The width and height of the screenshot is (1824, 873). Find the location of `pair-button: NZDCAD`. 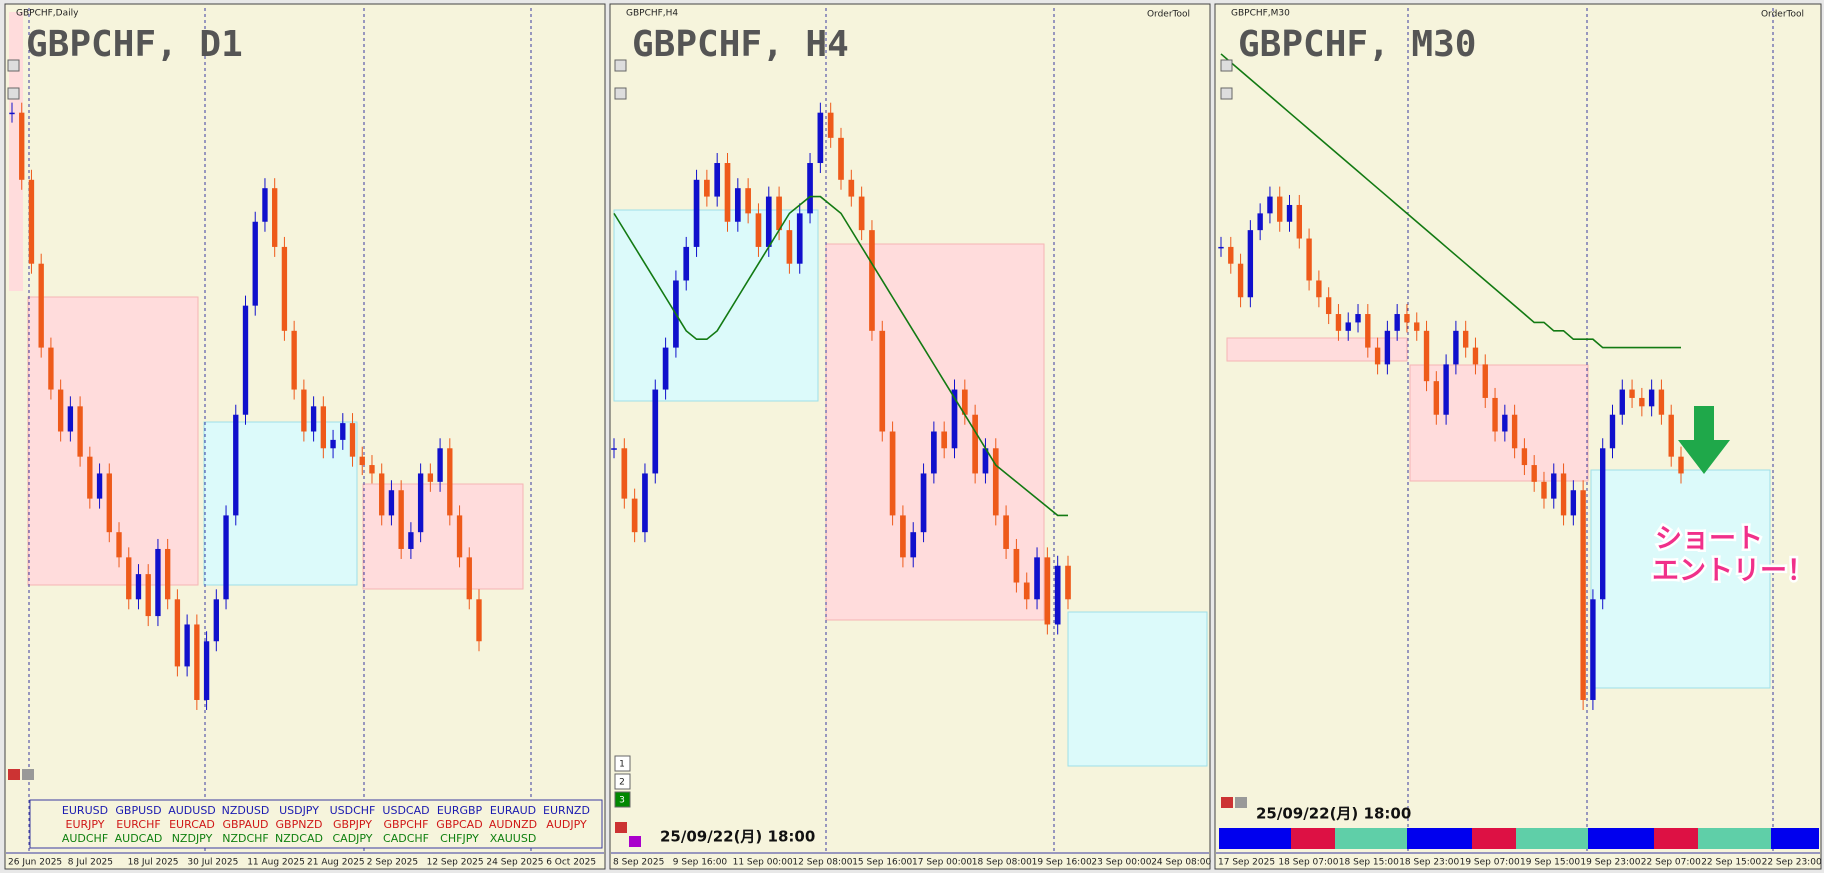

pair-button: NZDCAD is located at coordinates (299, 838).